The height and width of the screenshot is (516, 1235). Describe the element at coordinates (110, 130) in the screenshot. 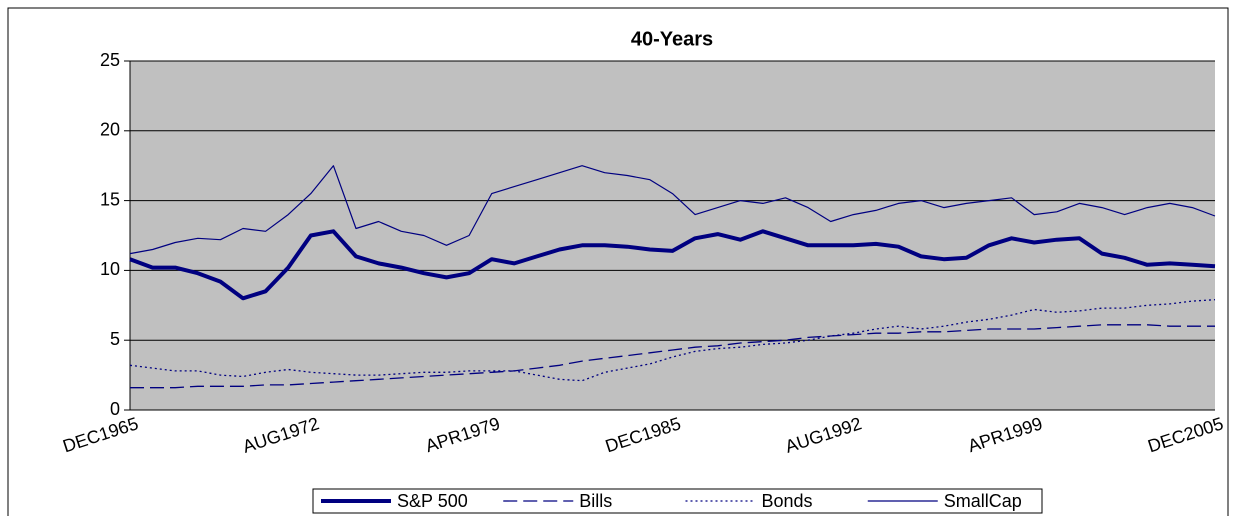

I see `y-tick-label: 20` at that location.